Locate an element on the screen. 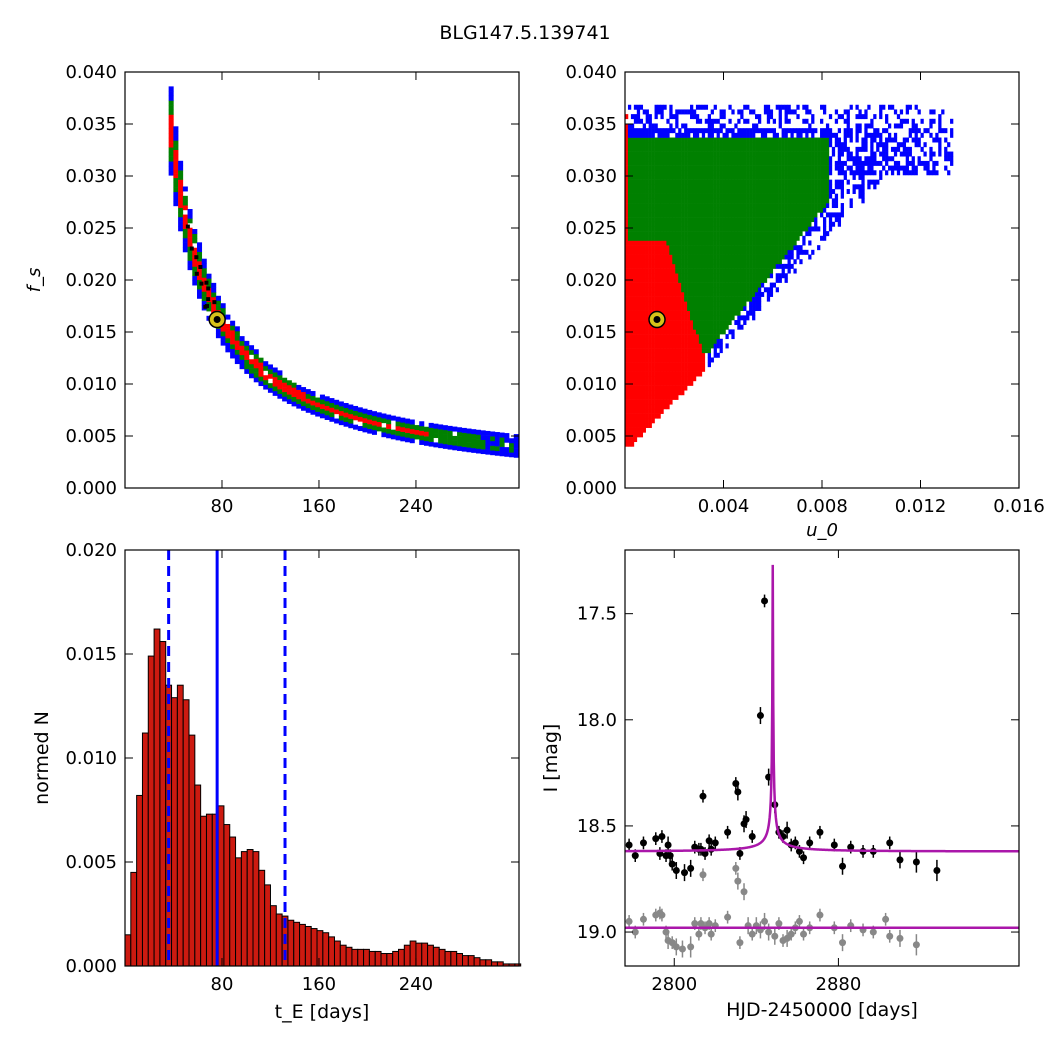 This screenshot has width=1050, height=1050. x-tick-label: 160 is located at coordinates (319, 984).